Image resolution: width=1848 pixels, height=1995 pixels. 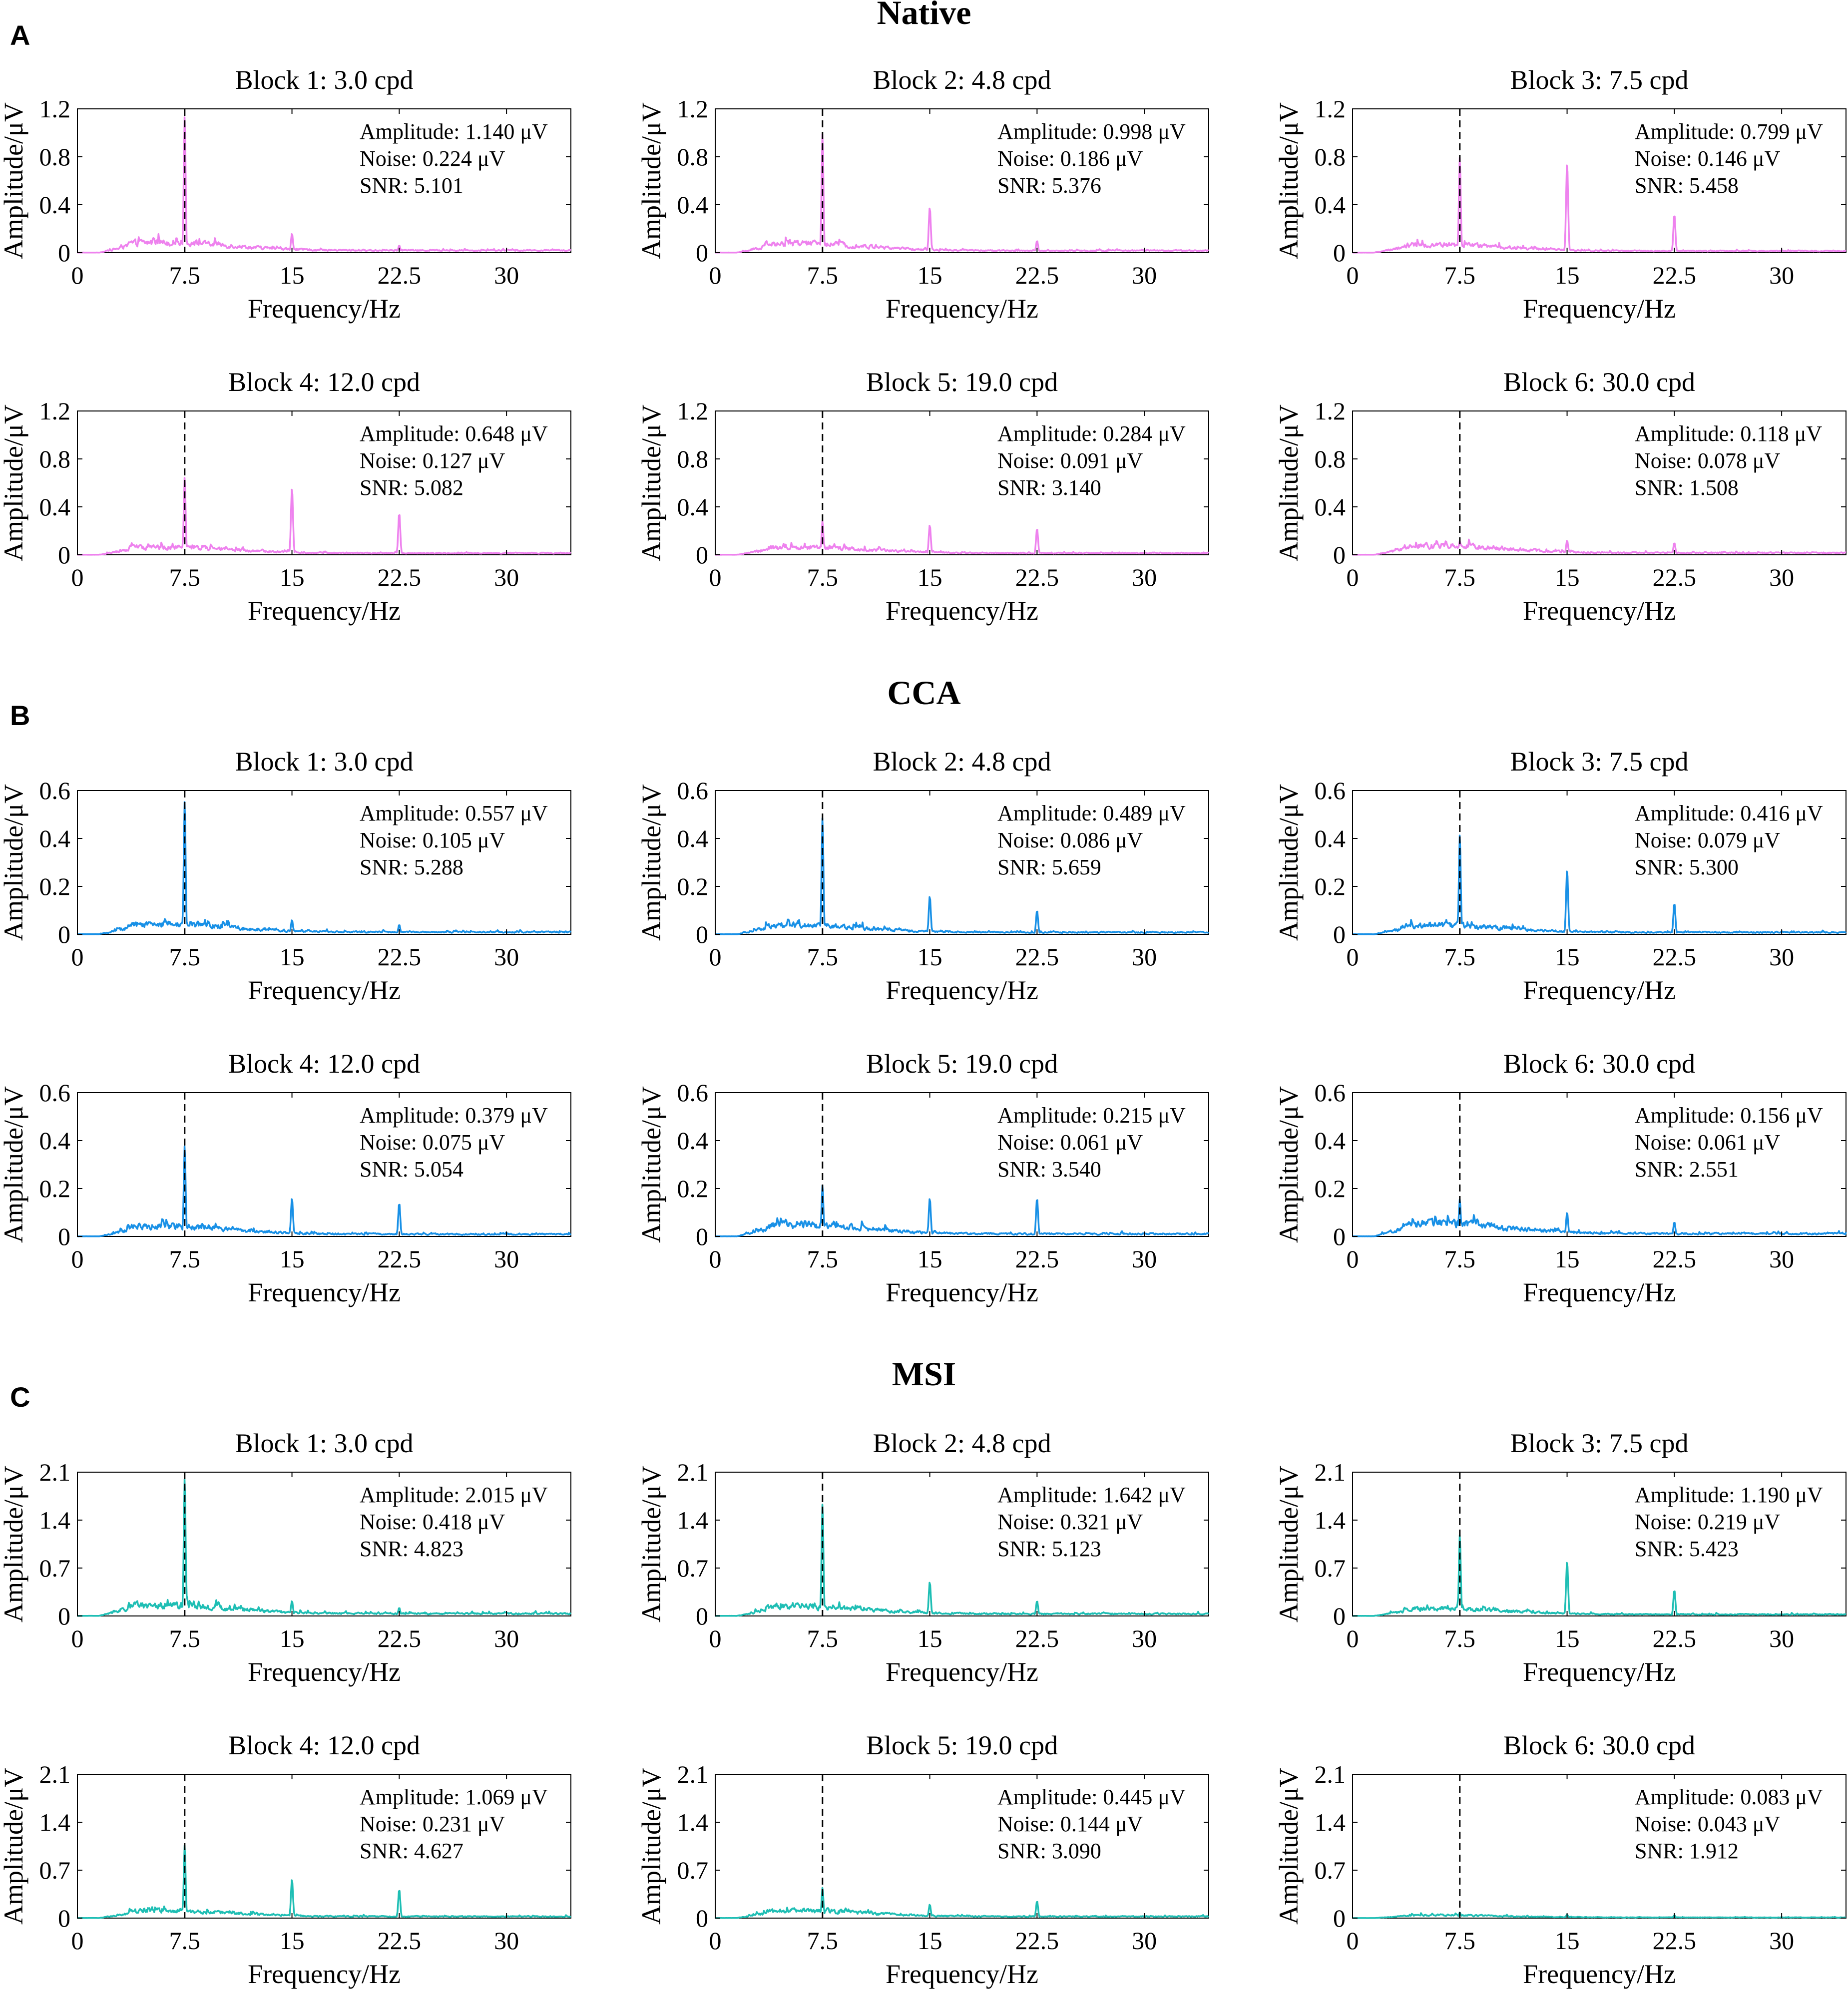 What do you see at coordinates (1728, 433) in the screenshot?
I see `annotation-text: Amplitude: 0.118 μV` at bounding box center [1728, 433].